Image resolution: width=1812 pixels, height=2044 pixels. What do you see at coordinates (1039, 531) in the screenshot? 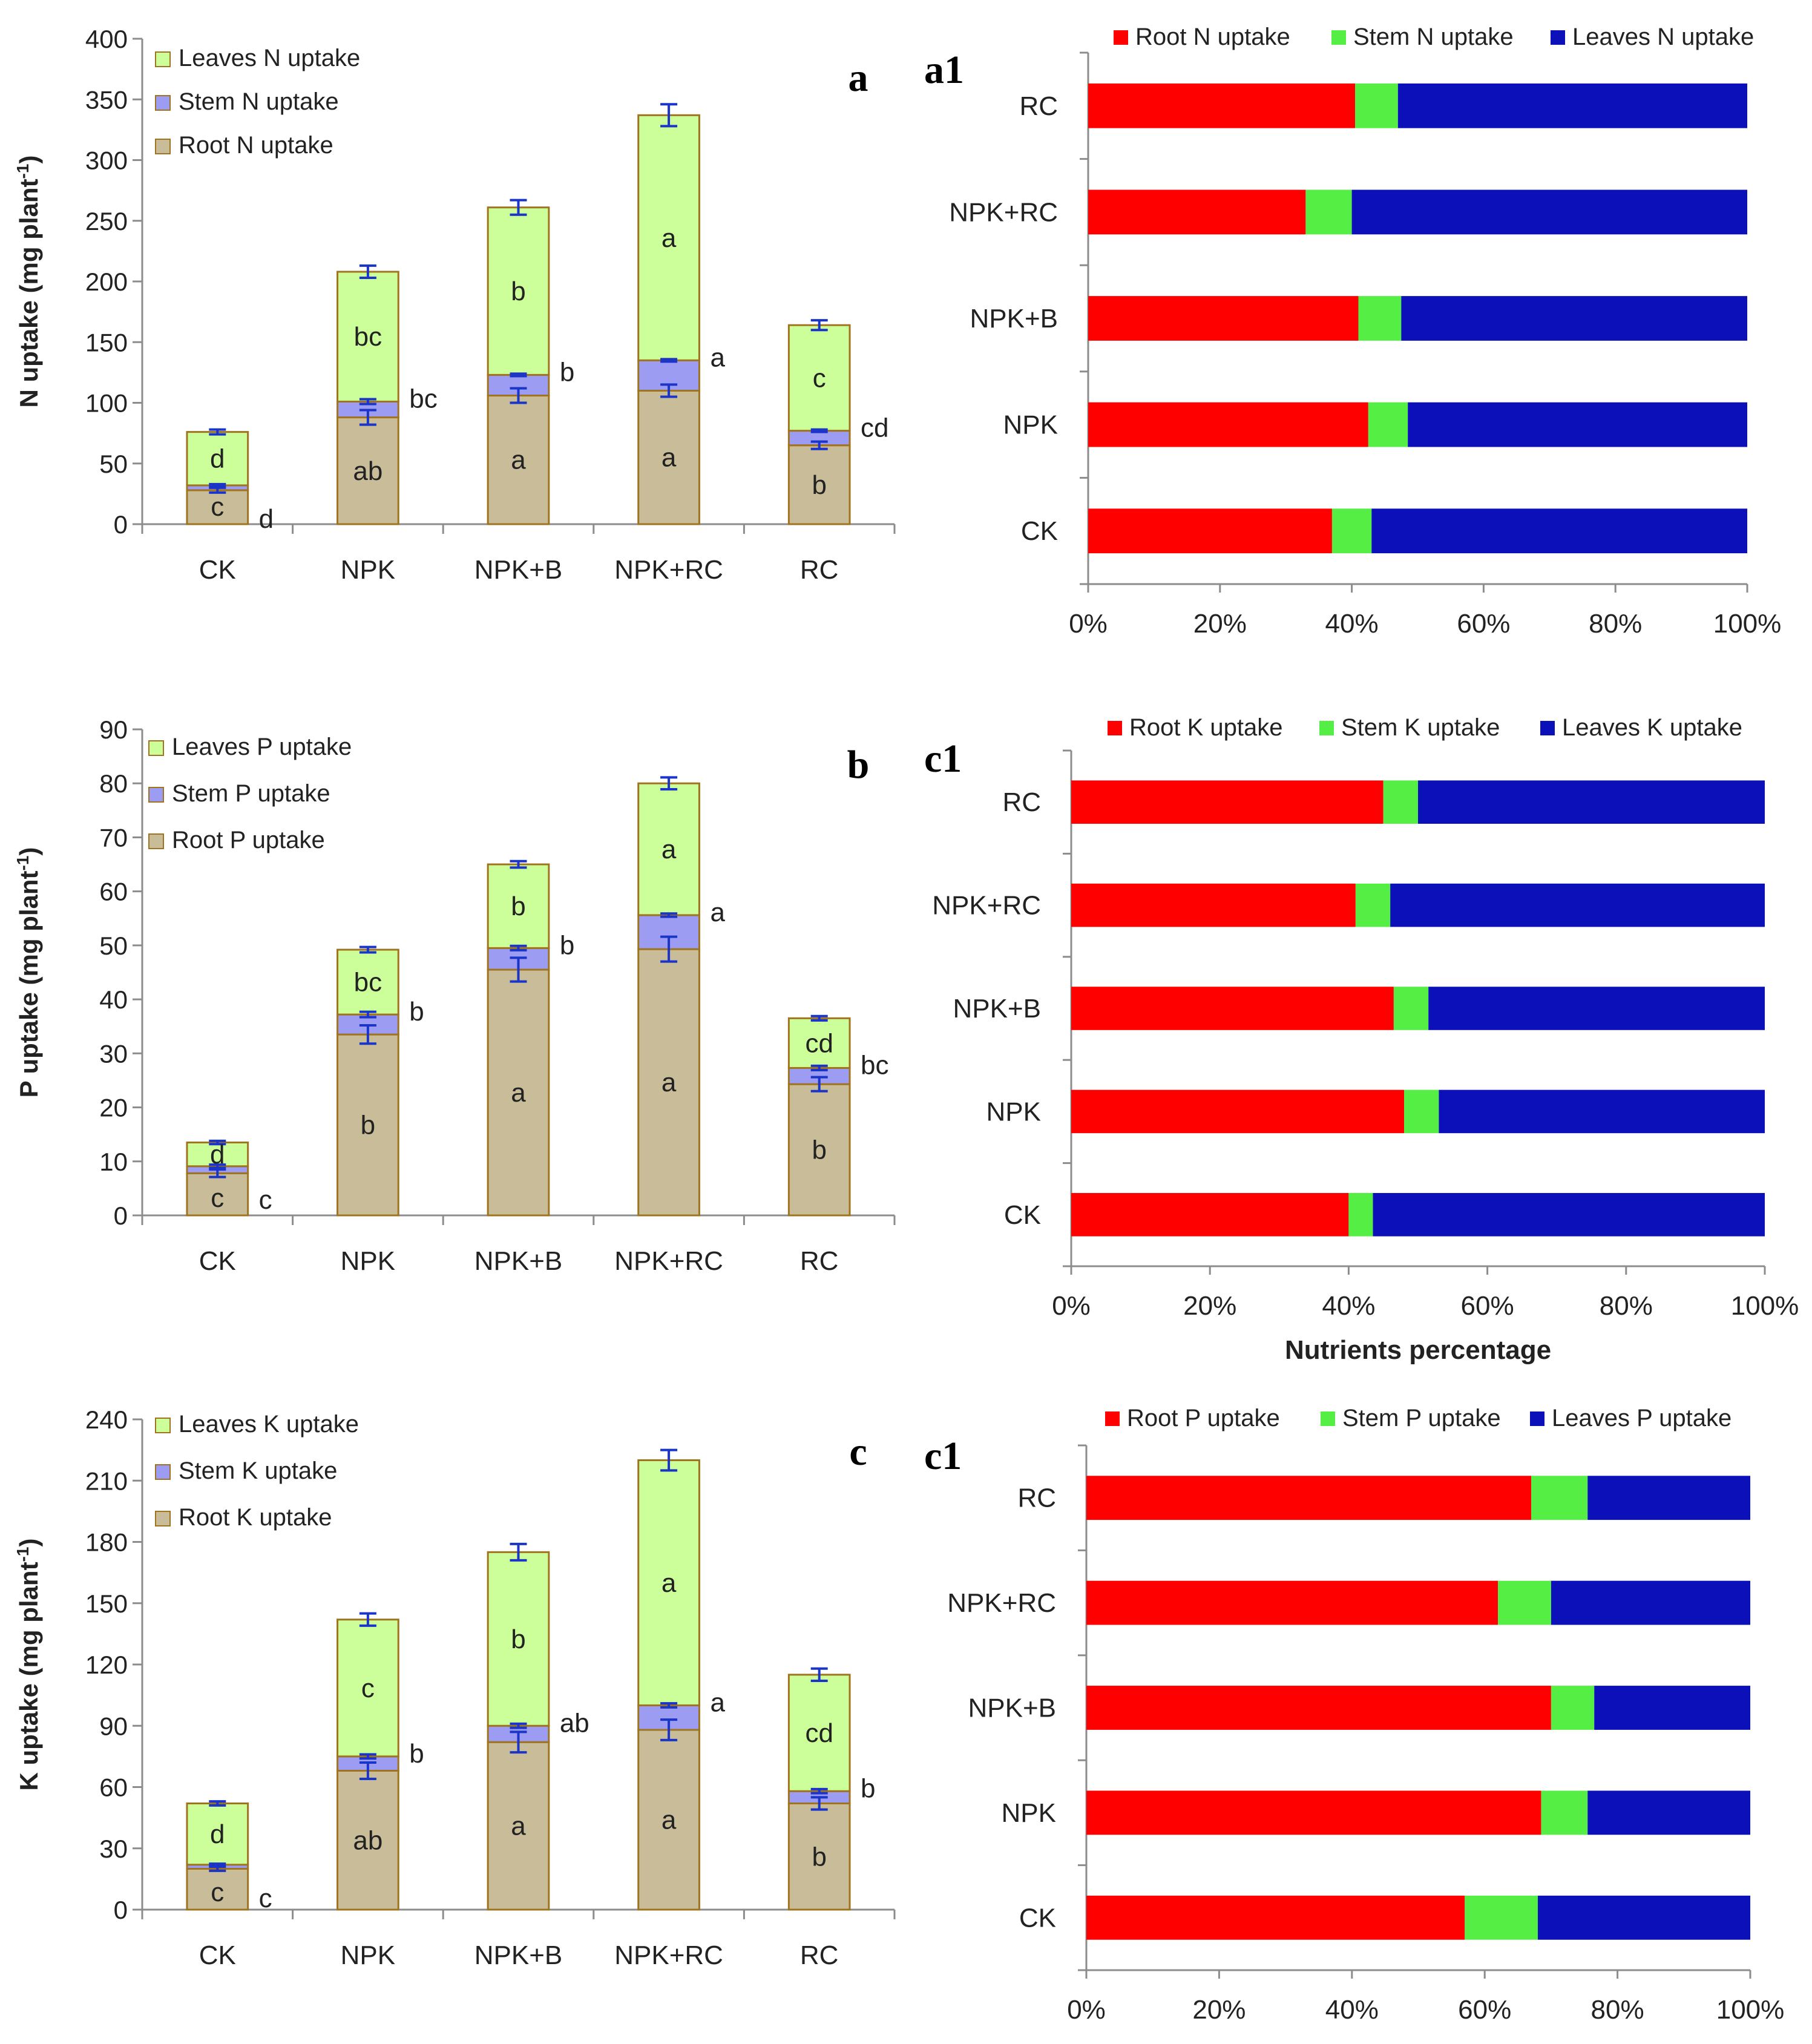
I see `y-tick-label: CK` at bounding box center [1039, 531].